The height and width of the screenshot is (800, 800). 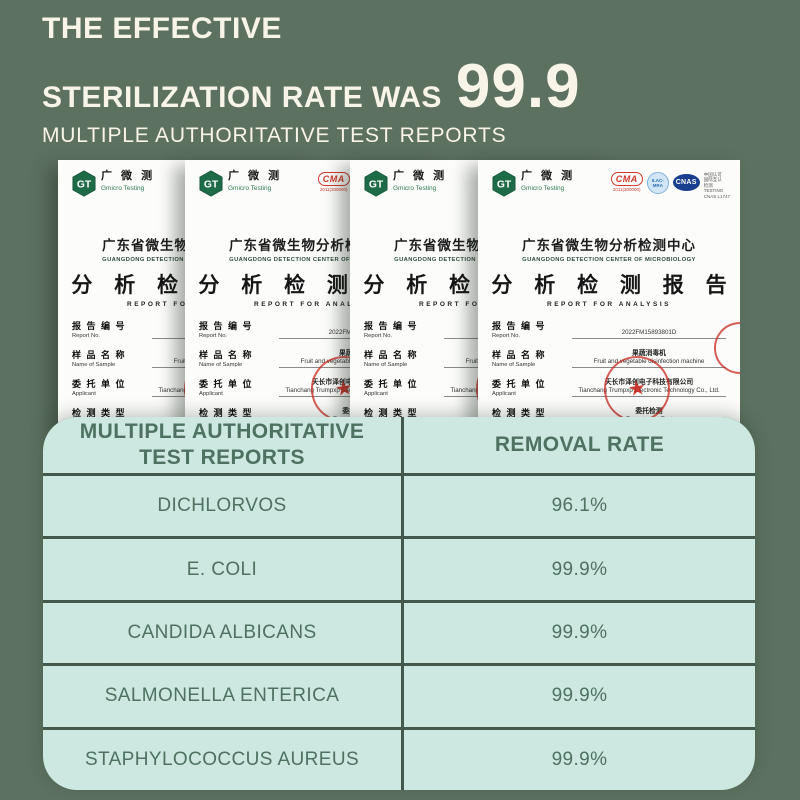 I want to click on center-name-cn: 广东省微生物分析检测中心, so click(x=609, y=245).